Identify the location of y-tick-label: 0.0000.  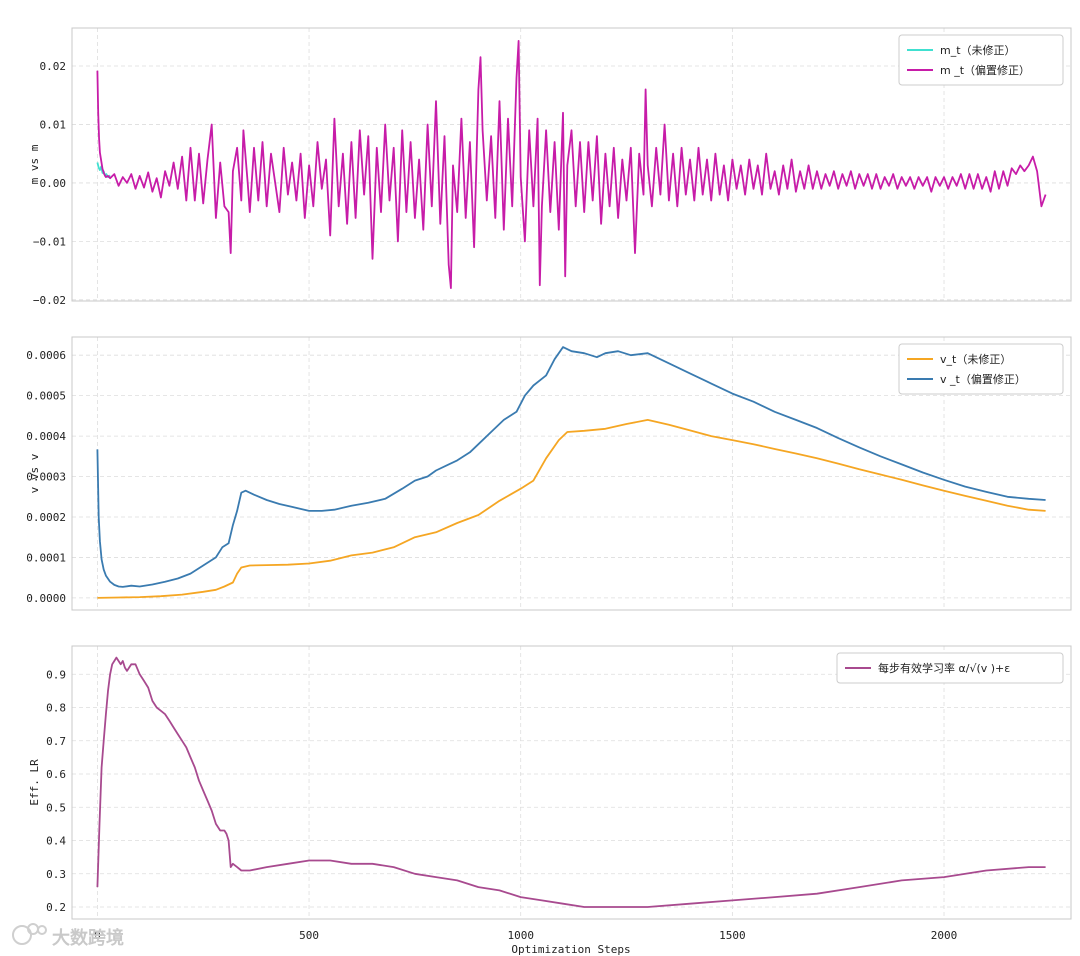
(46, 598).